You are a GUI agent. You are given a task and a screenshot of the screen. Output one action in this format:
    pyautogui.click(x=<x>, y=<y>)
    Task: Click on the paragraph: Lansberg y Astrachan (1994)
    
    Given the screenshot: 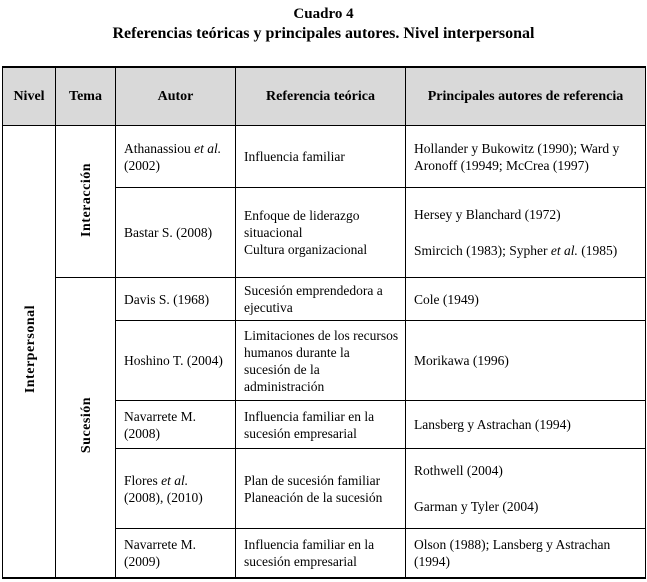 What is the action you would take?
    pyautogui.click(x=526, y=424)
    